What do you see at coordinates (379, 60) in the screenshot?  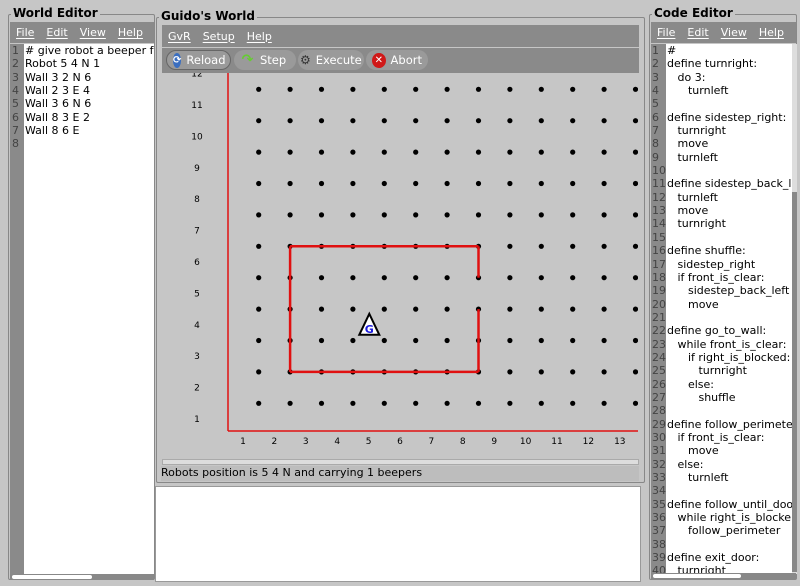 I see `abort-x-icon: ✕` at bounding box center [379, 60].